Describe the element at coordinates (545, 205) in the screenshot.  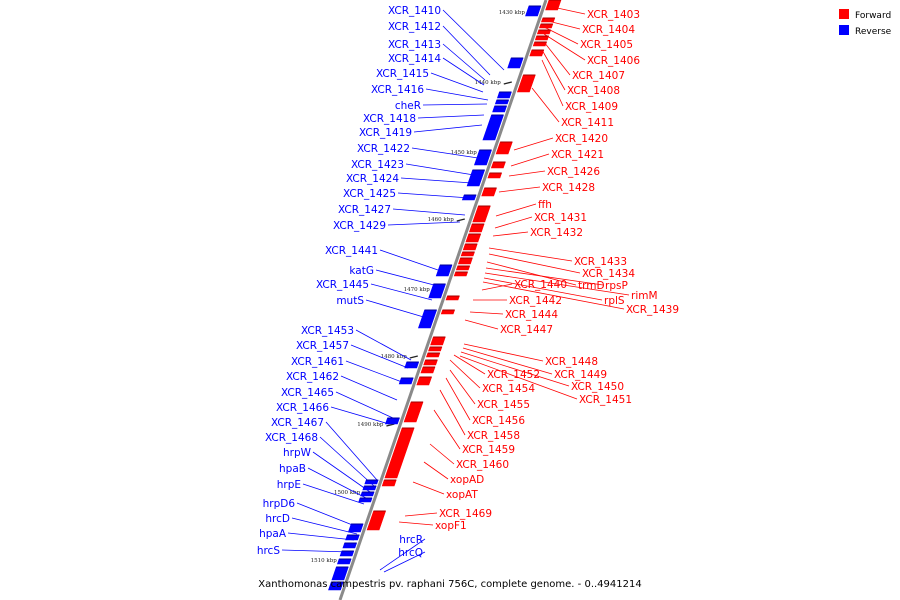
I see `forward-gene-label: ffh` at that location.